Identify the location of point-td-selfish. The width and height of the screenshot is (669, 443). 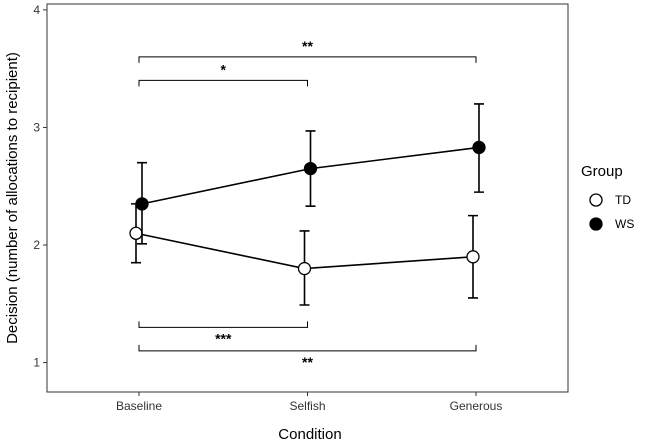
(304, 268).